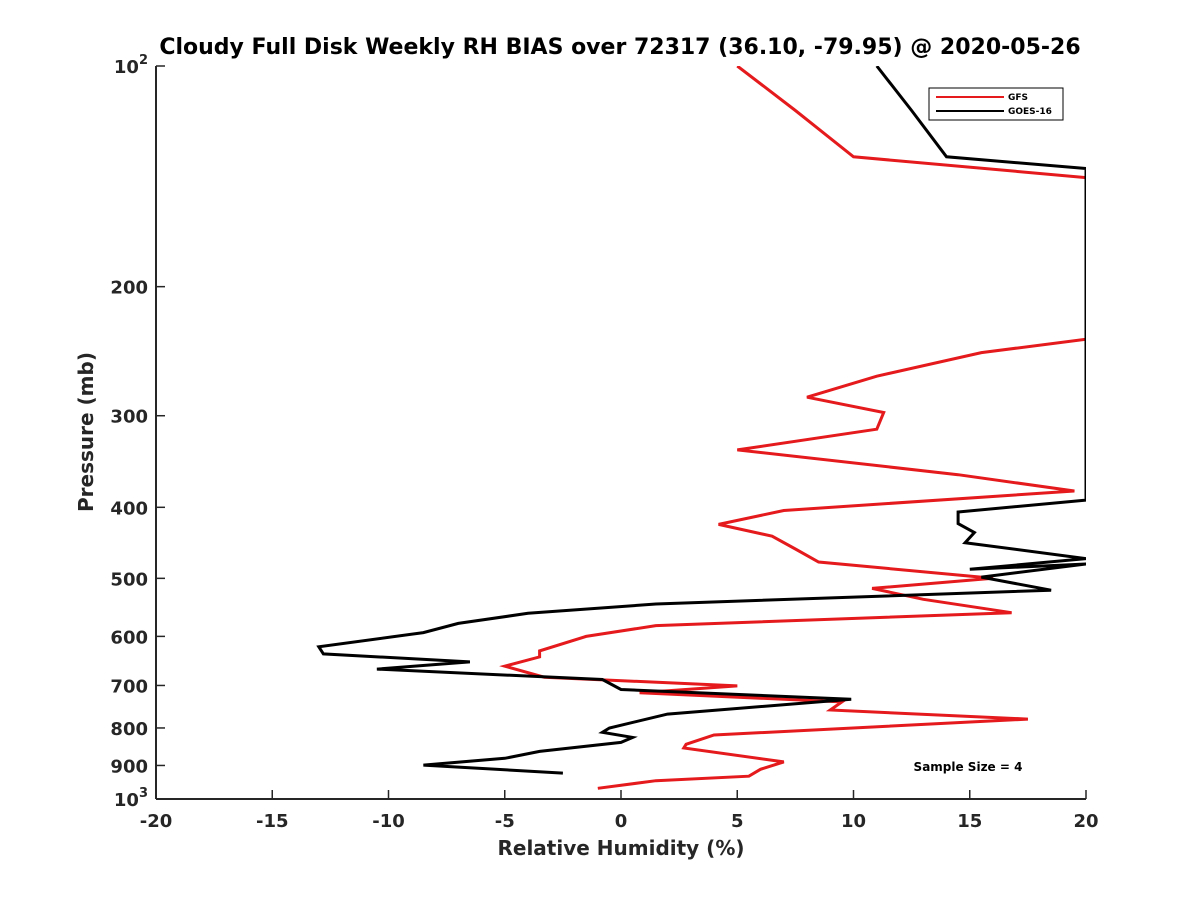 The image size is (1200, 900). What do you see at coordinates (620, 848) in the screenshot?
I see `x-axis-label: Relative Humidity (%)` at bounding box center [620, 848].